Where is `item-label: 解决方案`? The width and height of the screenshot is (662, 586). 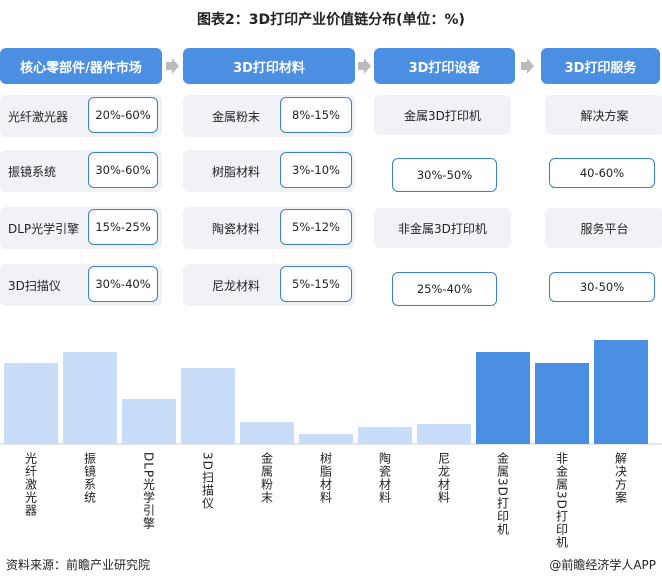
item-label: 解决方案 is located at coordinates (603, 115).